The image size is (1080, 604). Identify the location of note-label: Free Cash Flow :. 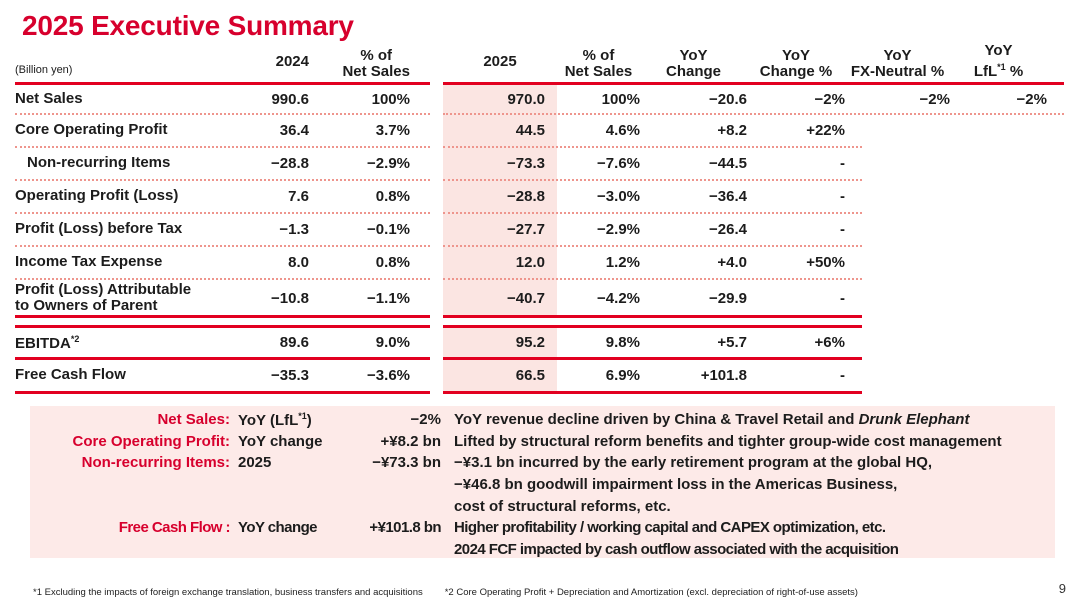
(174, 528).